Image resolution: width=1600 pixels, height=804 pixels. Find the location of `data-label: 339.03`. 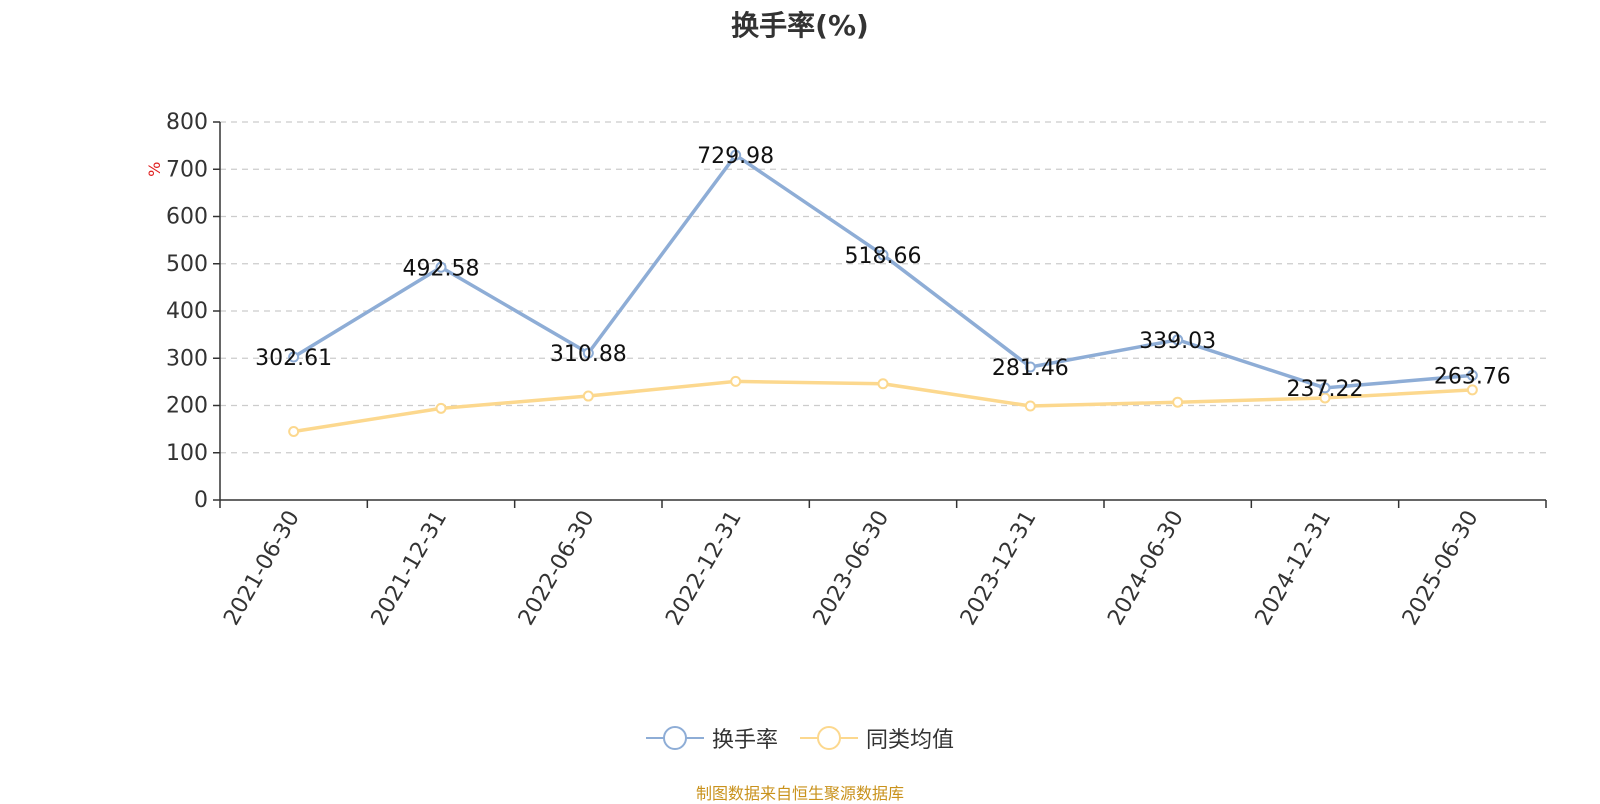

data-label: 339.03 is located at coordinates (1177, 341).